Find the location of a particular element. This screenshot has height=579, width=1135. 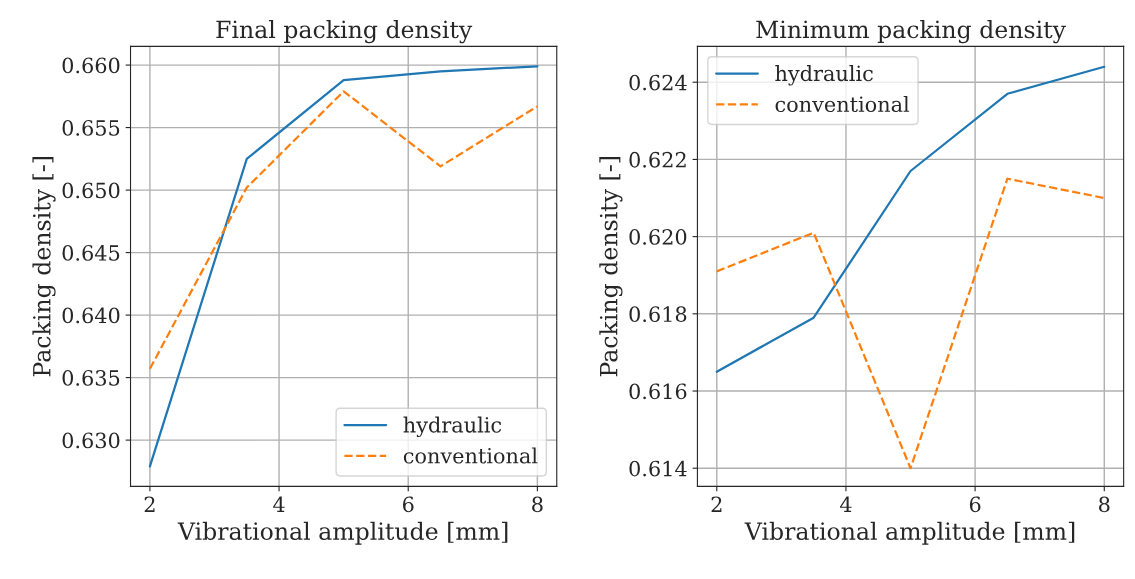

y-tick-label: 0.645 is located at coordinates (91, 253).